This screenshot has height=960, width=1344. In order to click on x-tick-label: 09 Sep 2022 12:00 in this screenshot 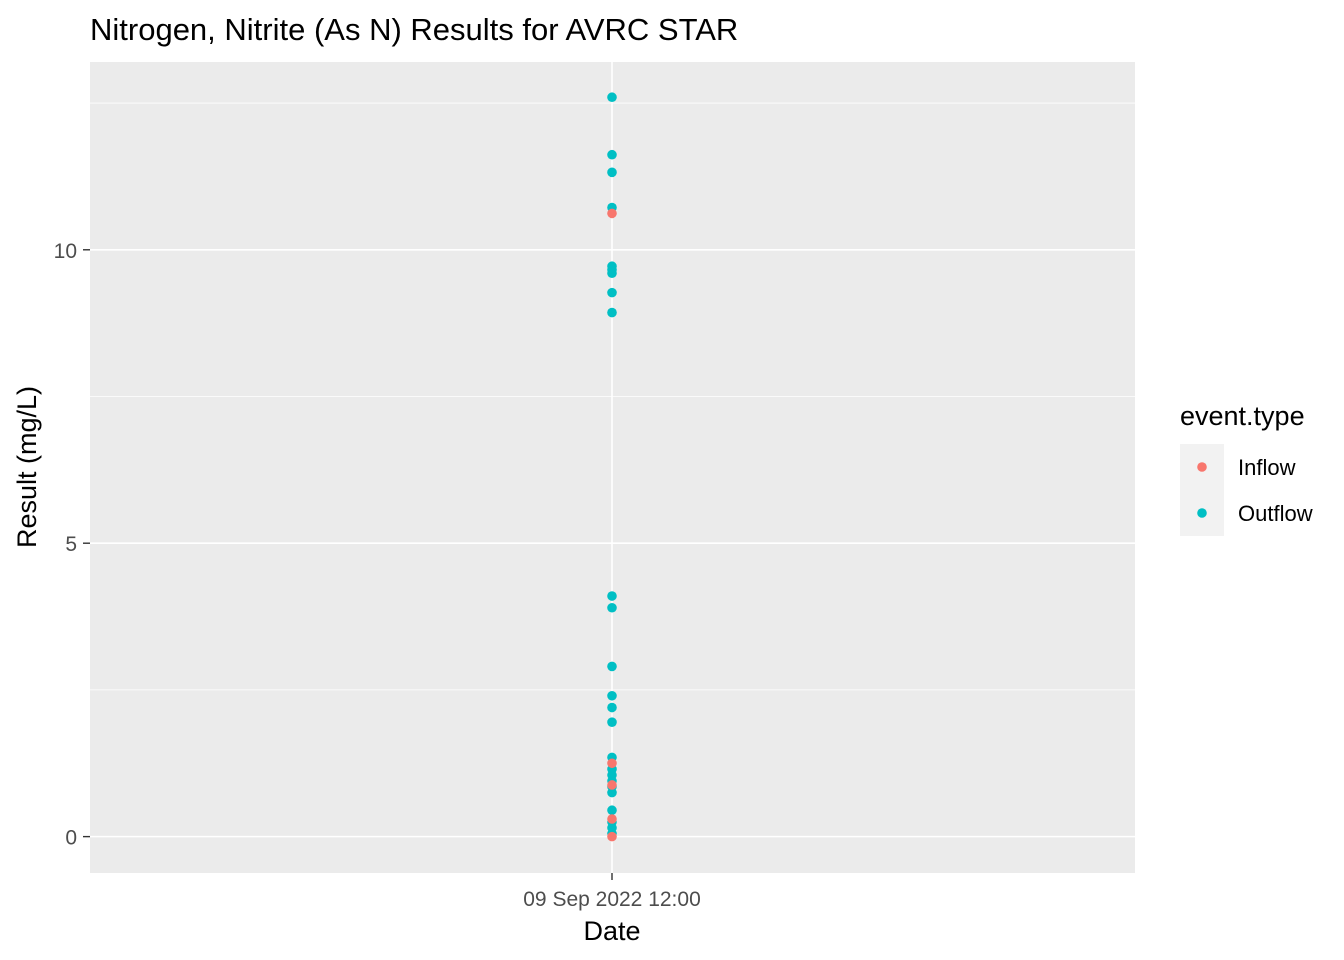, I will do `click(612, 899)`.